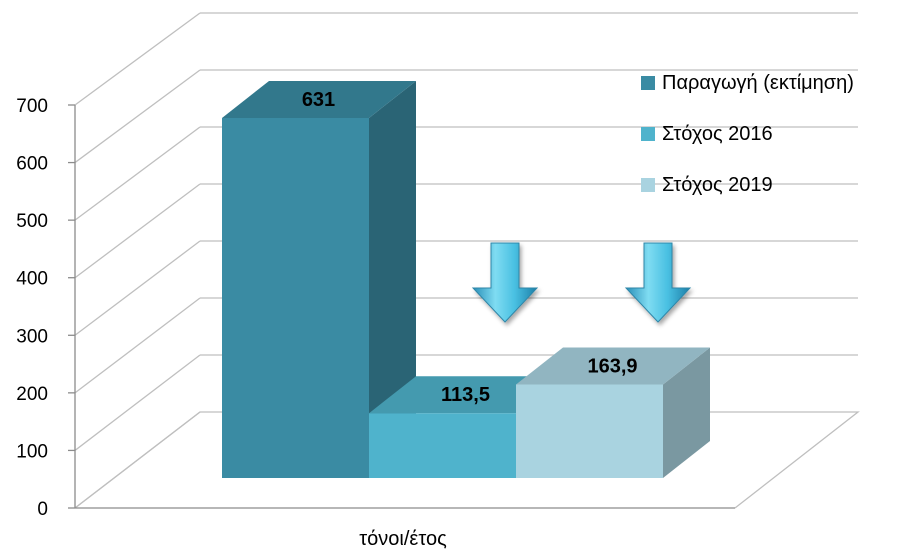  I want to click on data-label: 631, so click(318, 100).